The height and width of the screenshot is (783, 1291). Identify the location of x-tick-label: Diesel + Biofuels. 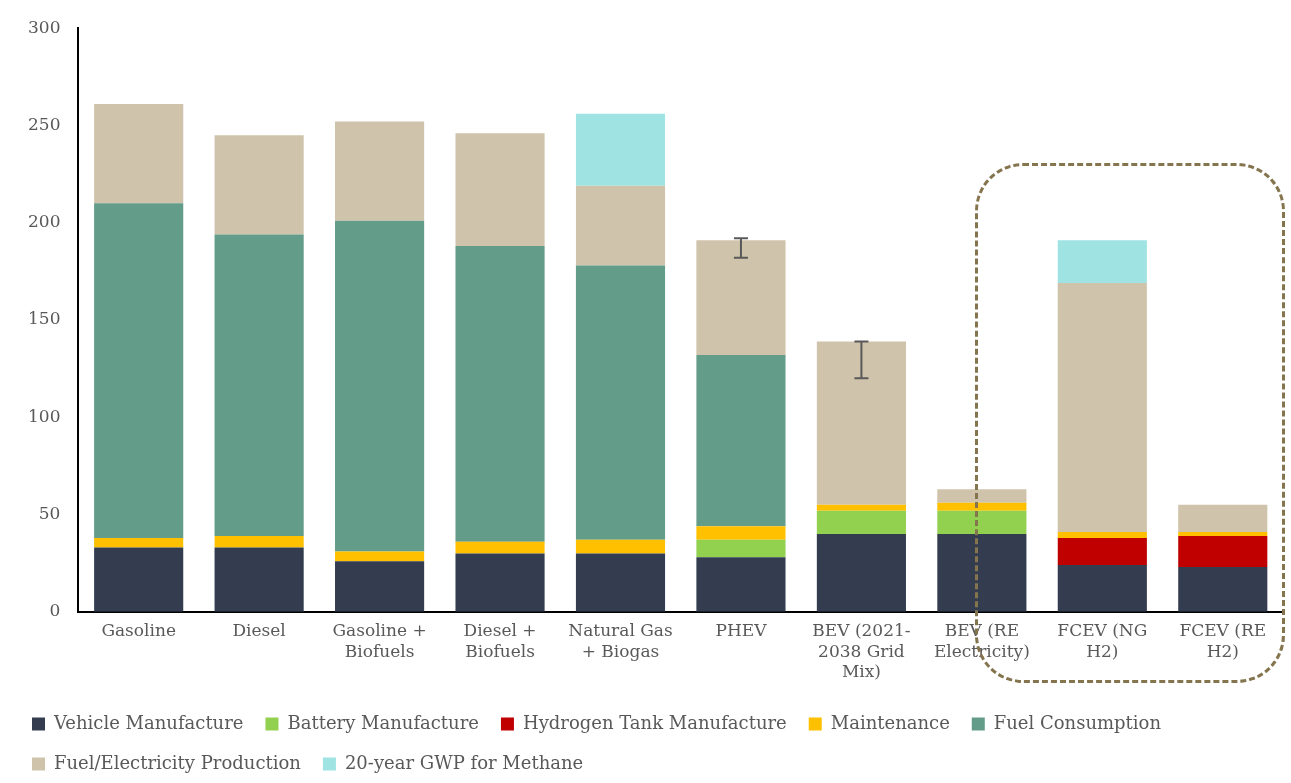
(500, 640).